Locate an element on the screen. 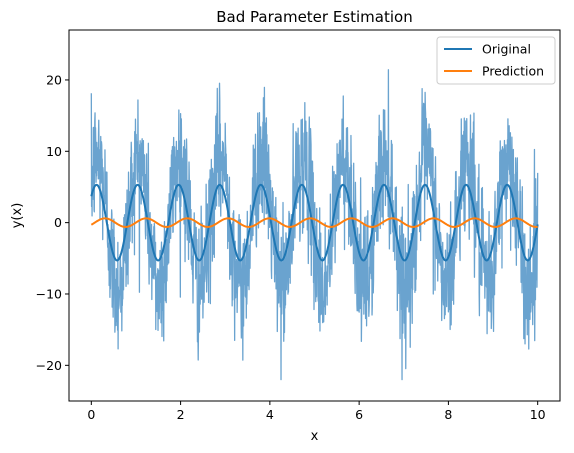  x-tick-label: 4 is located at coordinates (270, 414).